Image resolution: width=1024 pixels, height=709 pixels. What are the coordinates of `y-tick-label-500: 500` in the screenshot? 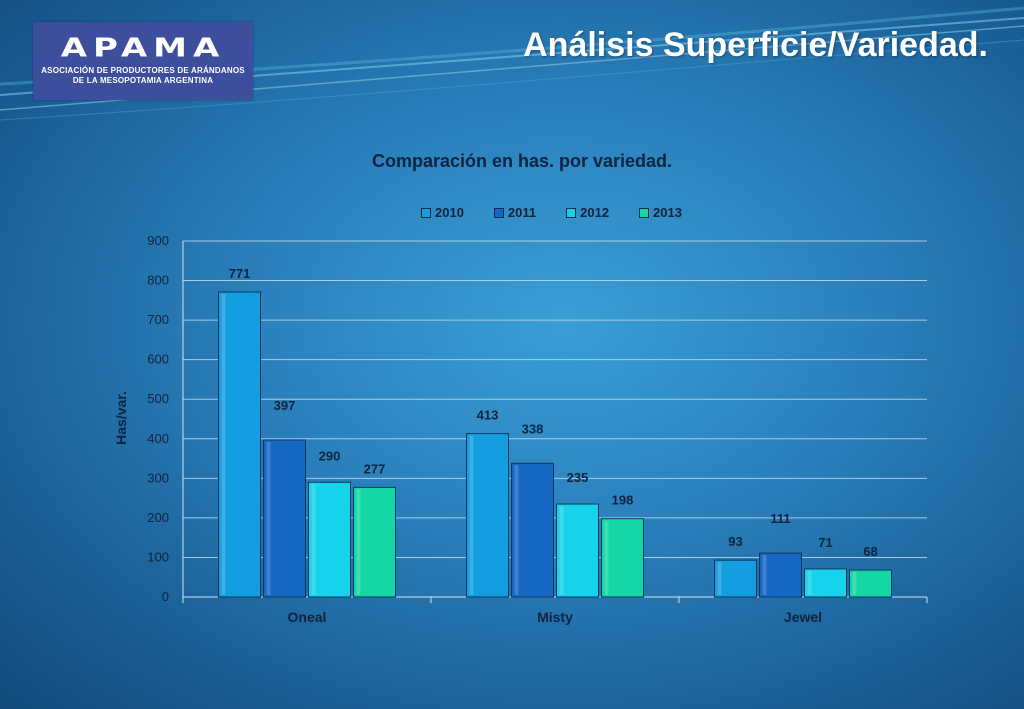 It's located at (158, 398).